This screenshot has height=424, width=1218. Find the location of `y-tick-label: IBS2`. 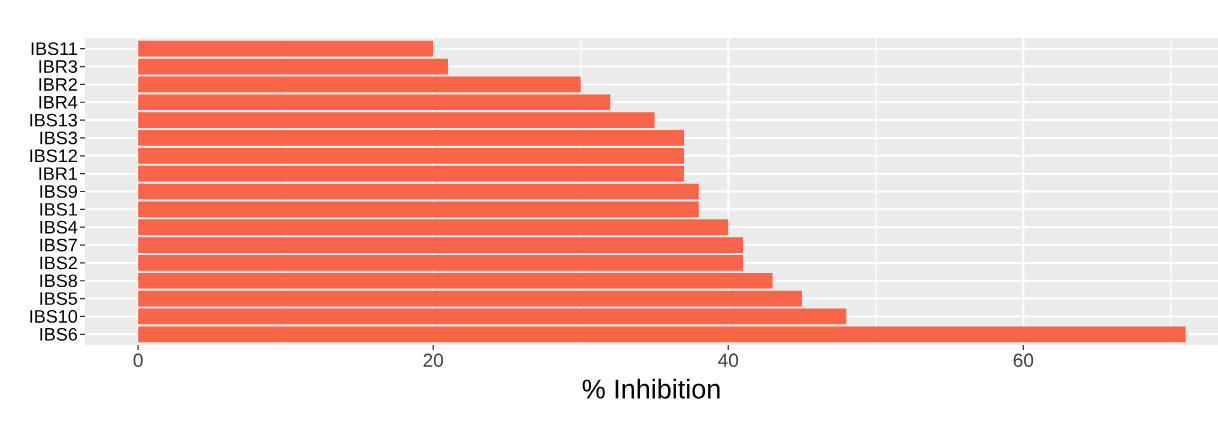

y-tick-label: IBS2 is located at coordinates (58, 263).